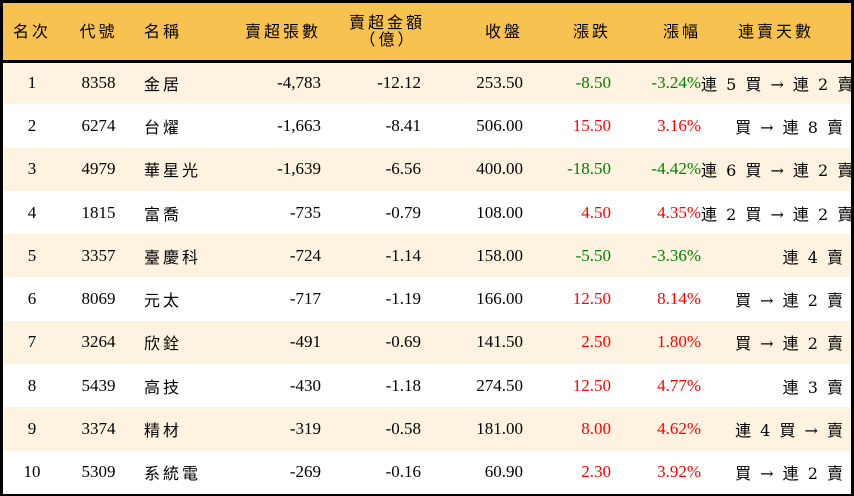  Describe the element at coordinates (163, 301) in the screenshot. I see `name-cell: 元太` at that location.